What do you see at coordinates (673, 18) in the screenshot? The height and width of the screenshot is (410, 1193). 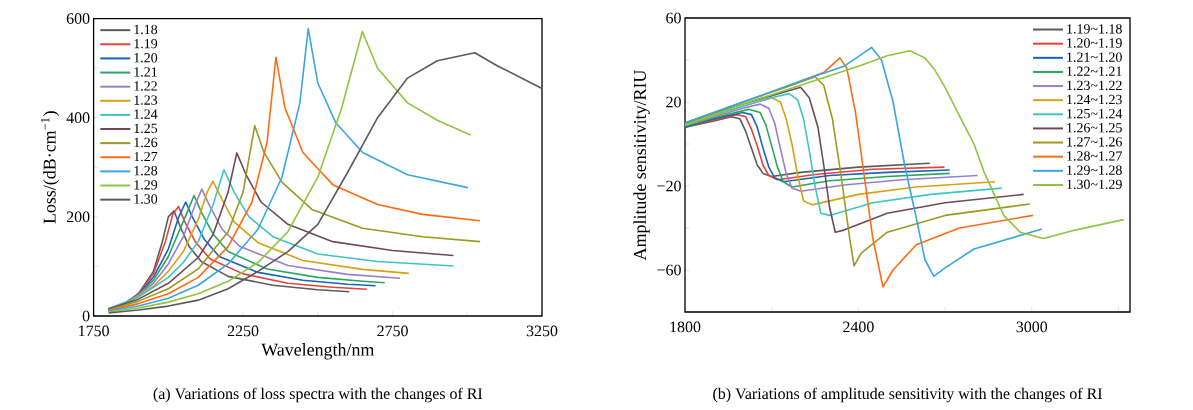 I see `y-tick-label: 60` at bounding box center [673, 18].